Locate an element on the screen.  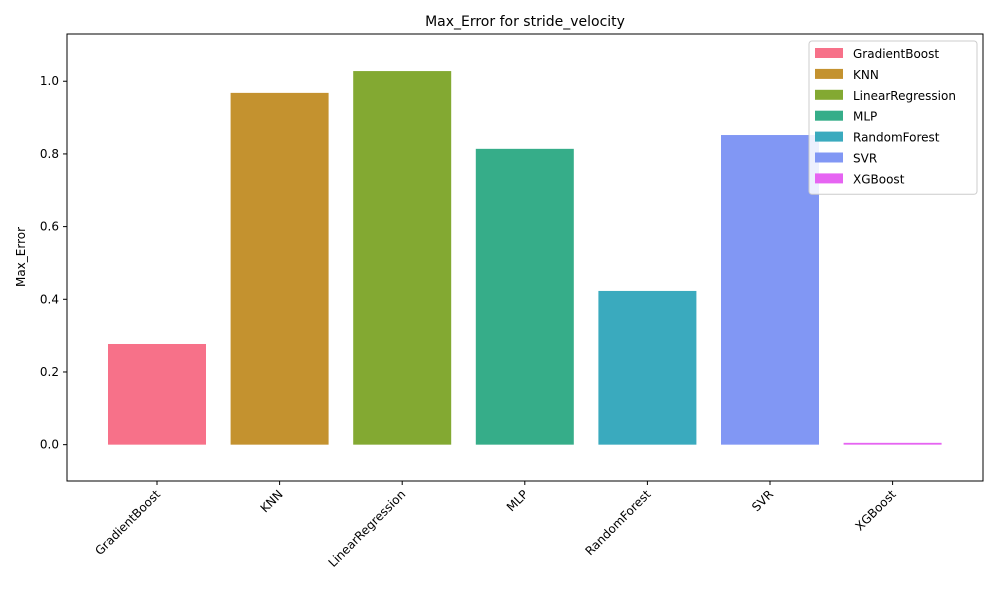
legend-label-xgboost: XGBoost is located at coordinates (879, 179).